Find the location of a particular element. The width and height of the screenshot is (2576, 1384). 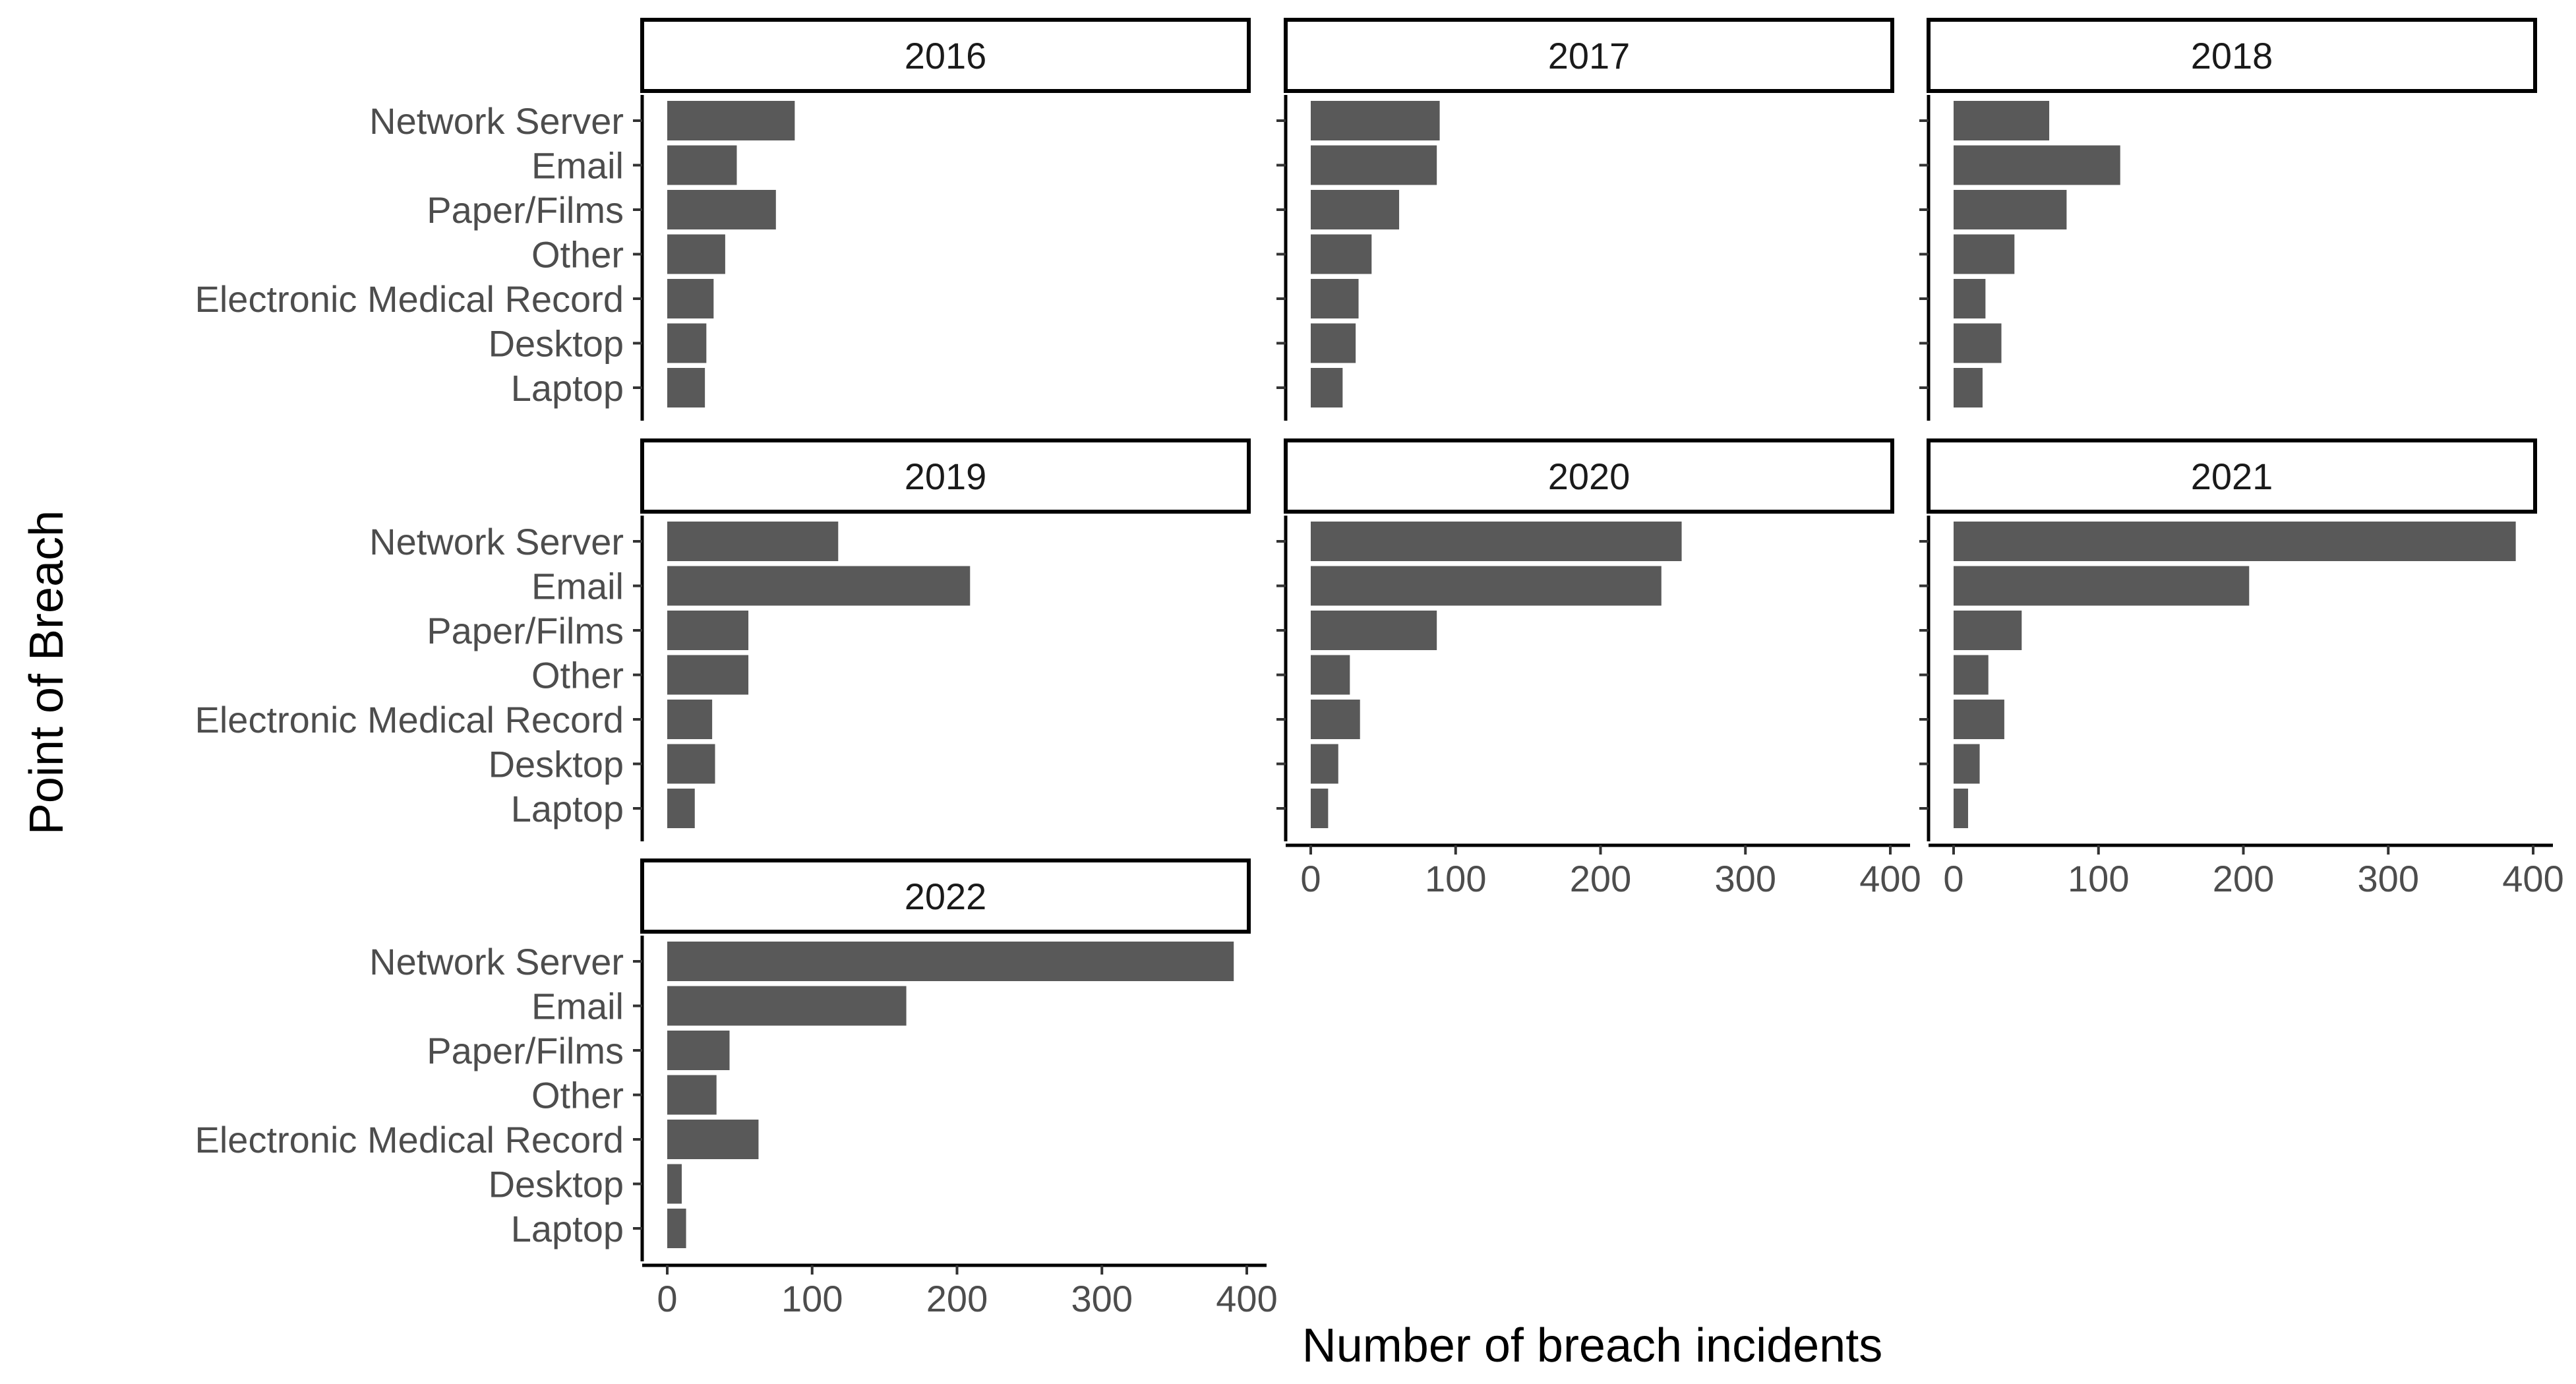

facet-strip-label: 2021 is located at coordinates (2232, 477).